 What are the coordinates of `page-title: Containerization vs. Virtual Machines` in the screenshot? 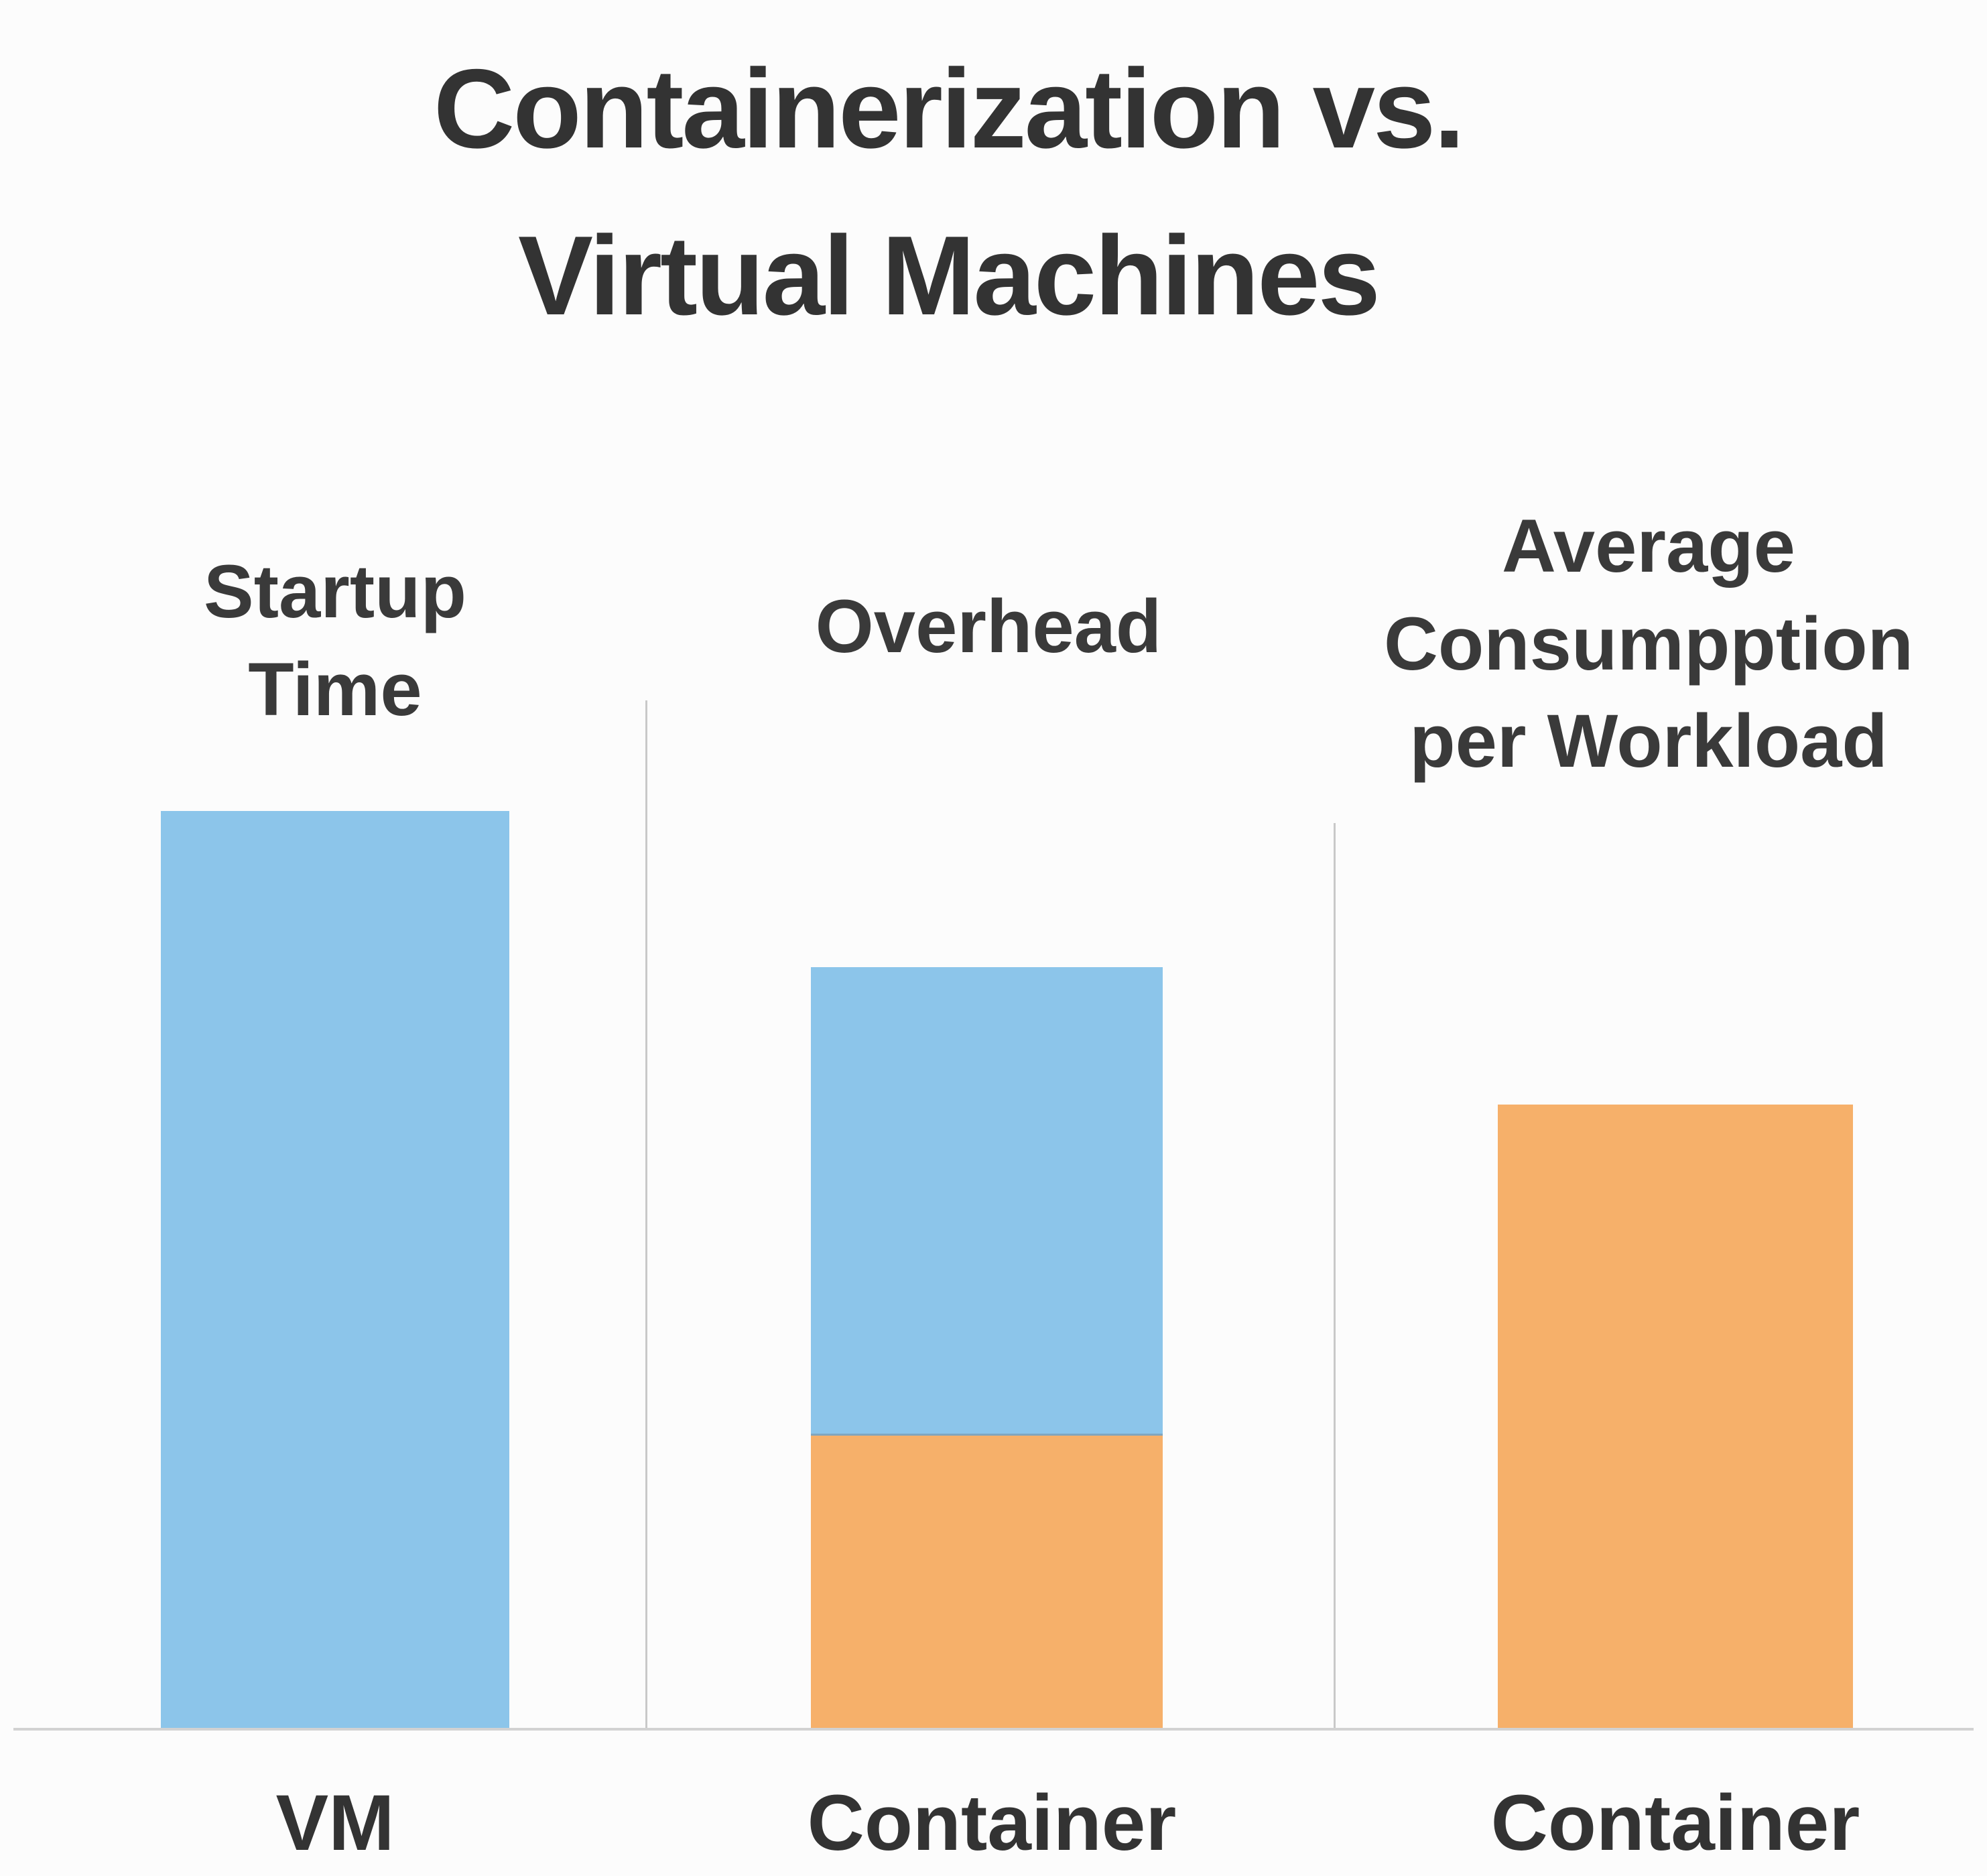 It's located at (949, 192).